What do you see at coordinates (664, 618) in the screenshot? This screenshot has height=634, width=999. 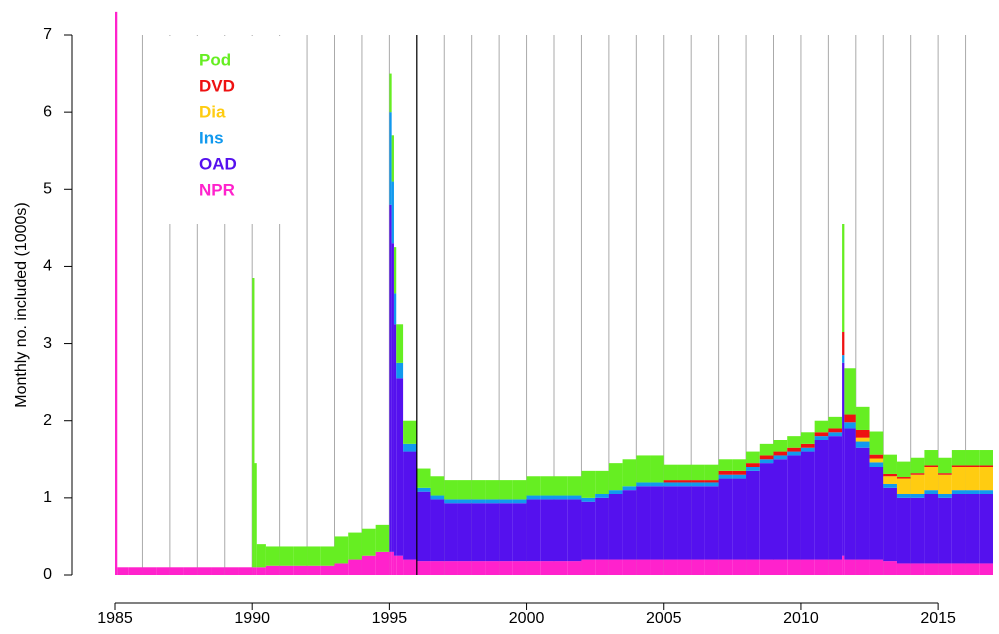 I see `x-tick-label: 2005` at bounding box center [664, 618].